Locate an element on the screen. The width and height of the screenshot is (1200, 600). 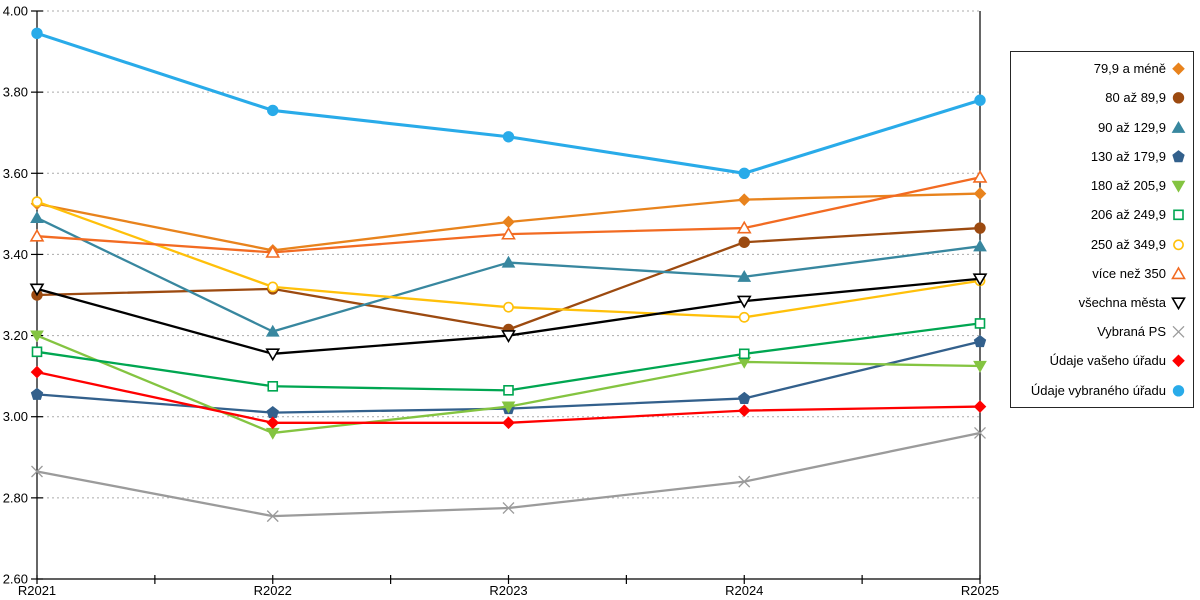
series--daje-va-eho-adu is located at coordinates (508, 397).